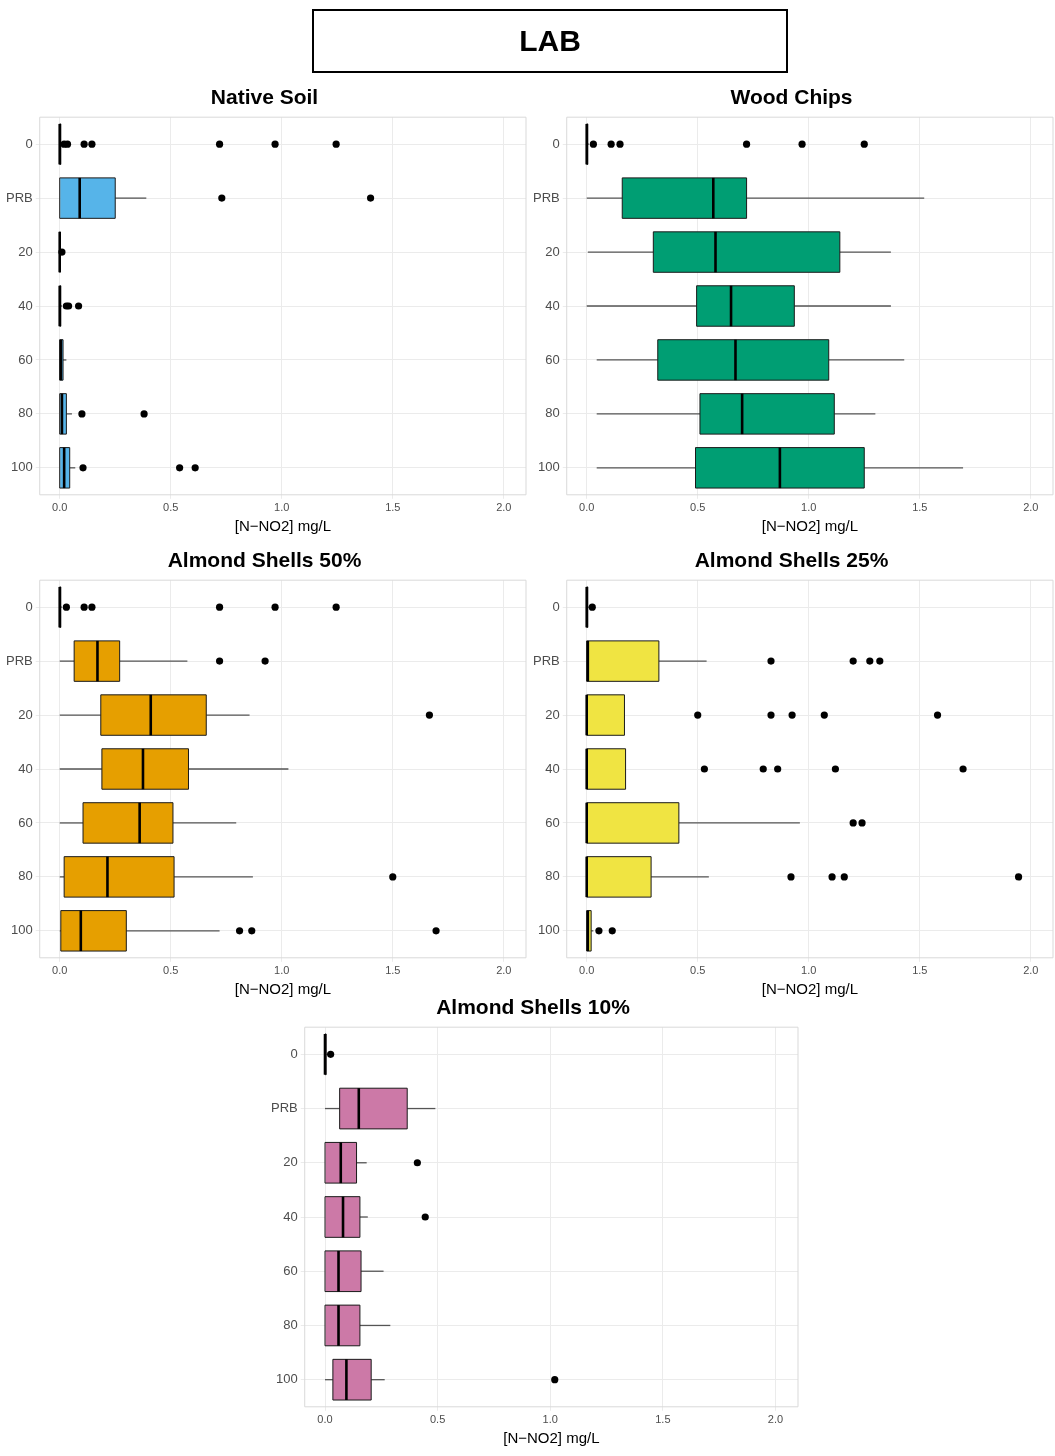 Image resolution: width=1055 pixels, height=1456 pixels. What do you see at coordinates (264, 97) in the screenshot?
I see `chart-title: Native Soil` at bounding box center [264, 97].